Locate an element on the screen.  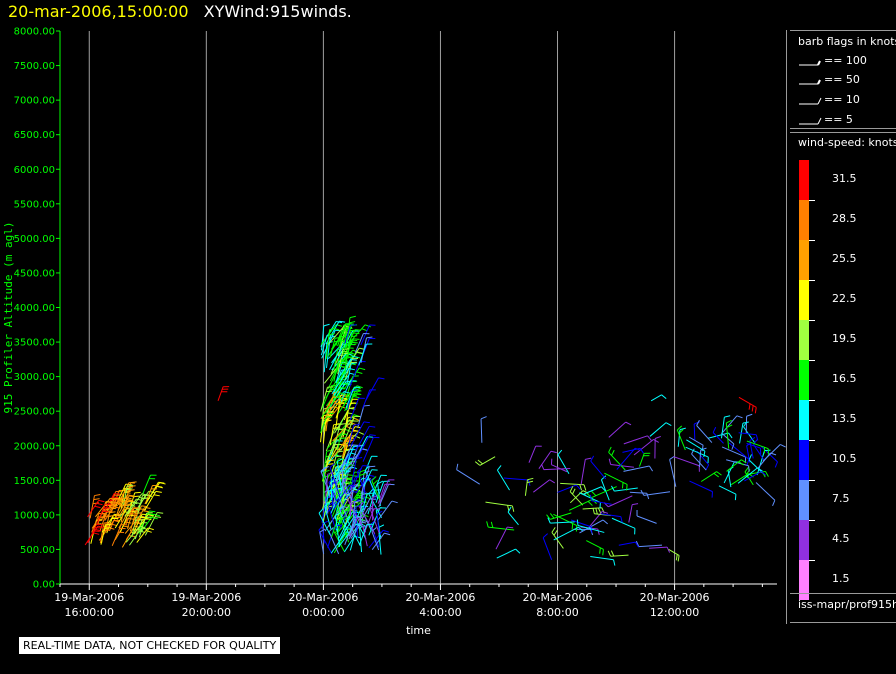
x-tick-label-date: 20-Mar-2006 is located at coordinates (675, 597).